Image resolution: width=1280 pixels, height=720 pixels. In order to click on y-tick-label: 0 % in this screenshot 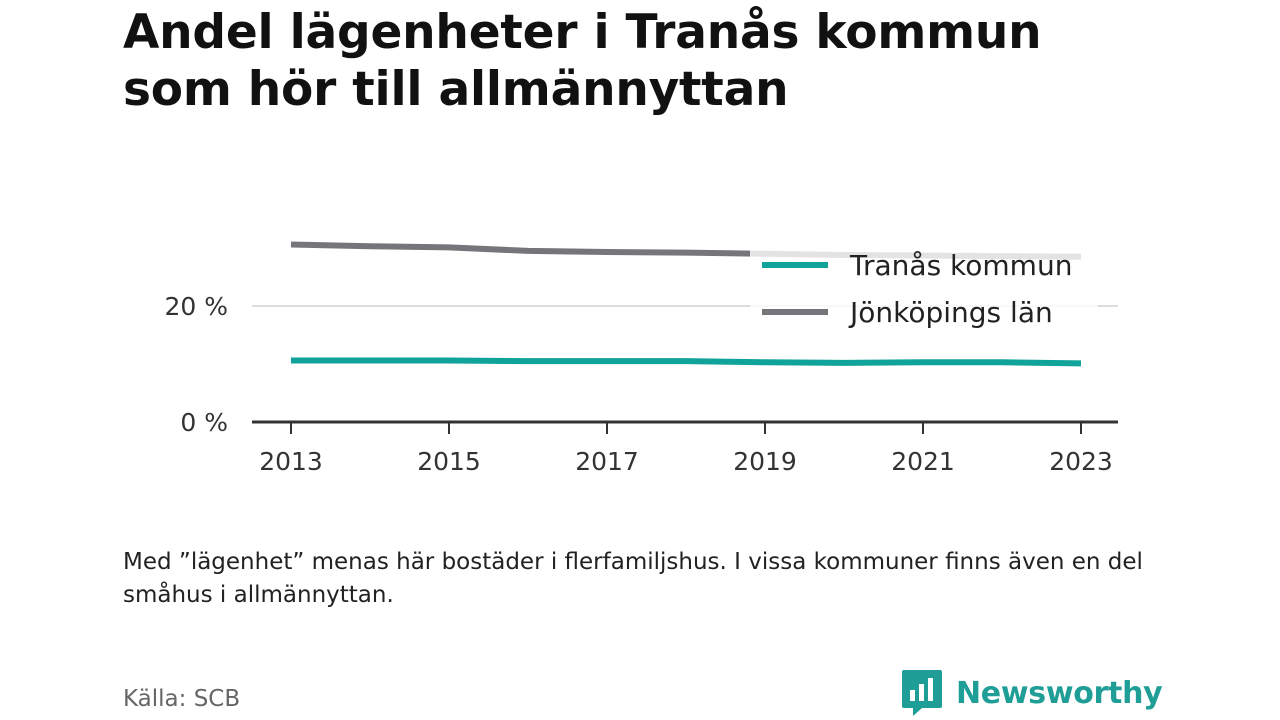, I will do `click(204, 422)`.